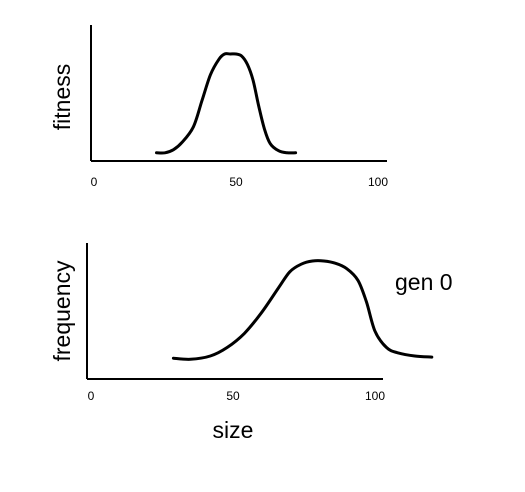 The image size is (525, 492). What do you see at coordinates (91, 396) in the screenshot?
I see `frequency-x-tick-label: 0` at bounding box center [91, 396].